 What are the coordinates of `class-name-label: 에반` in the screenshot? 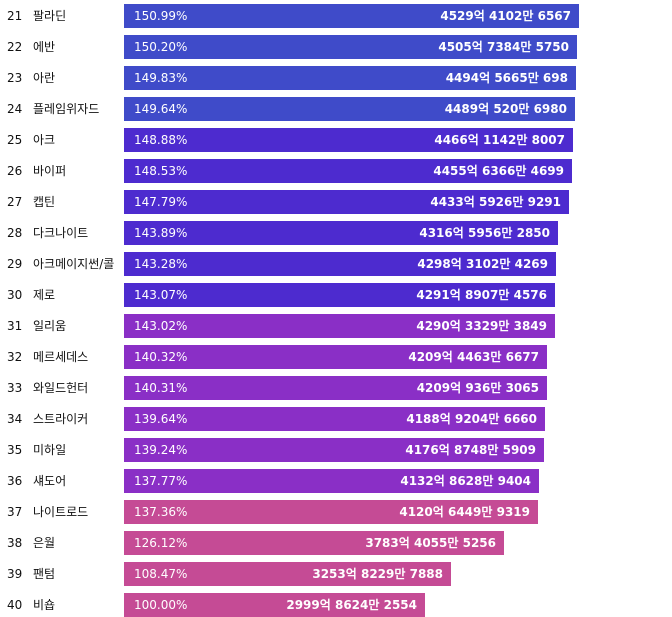 It's located at (44, 47).